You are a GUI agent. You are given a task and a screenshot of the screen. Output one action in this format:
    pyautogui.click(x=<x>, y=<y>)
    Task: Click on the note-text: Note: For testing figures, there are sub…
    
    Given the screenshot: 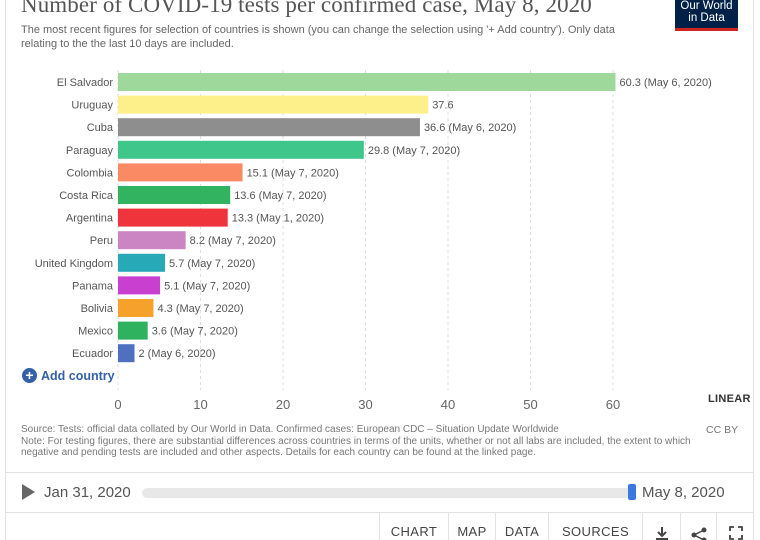 What is the action you would take?
    pyautogui.click(x=356, y=447)
    